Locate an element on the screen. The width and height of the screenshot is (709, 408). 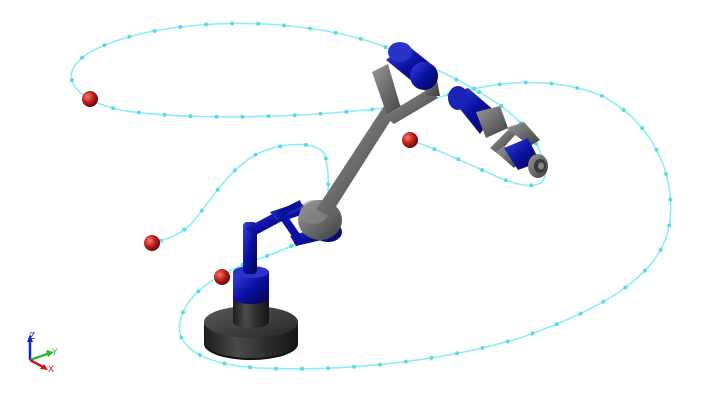
waist-cylinder is located at coordinates (251, 288).